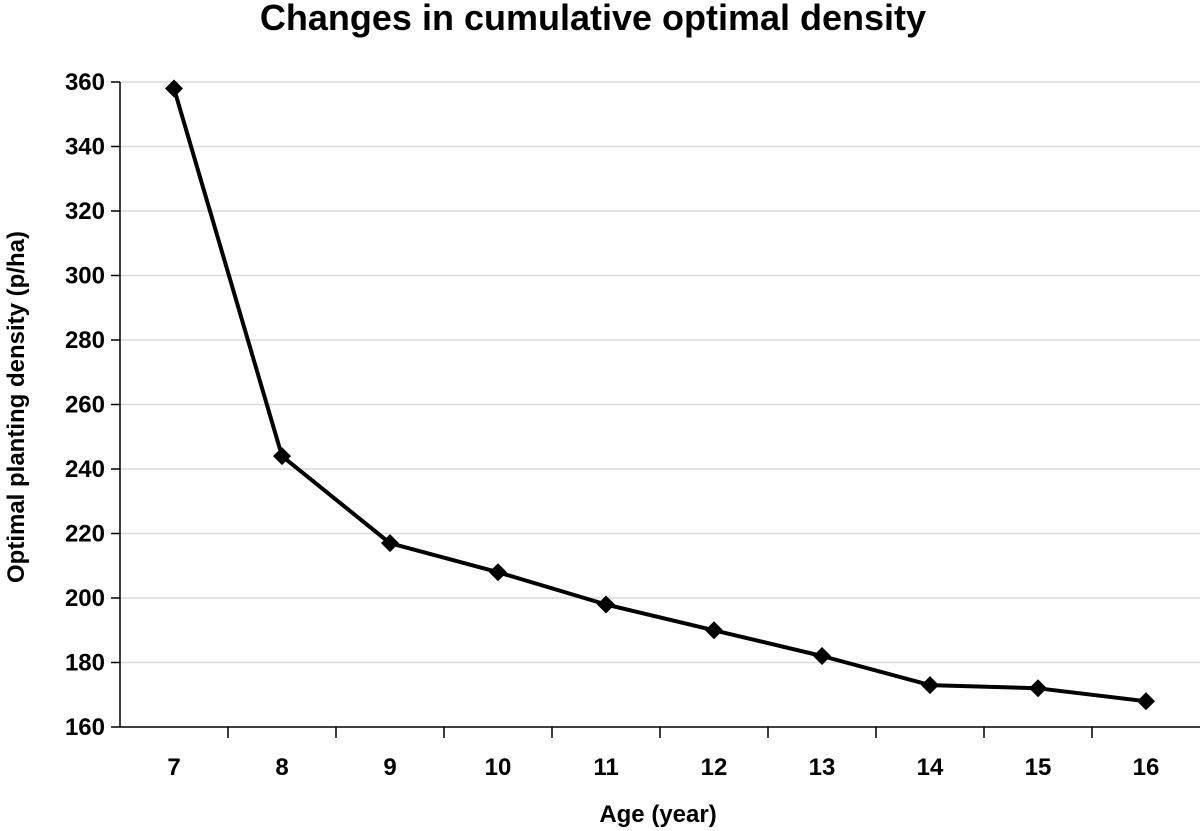 The width and height of the screenshot is (1200, 831). I want to click on y-tick-labels: 160 180 200 220 240 260 280 300 320 340 360, so click(85, 405).